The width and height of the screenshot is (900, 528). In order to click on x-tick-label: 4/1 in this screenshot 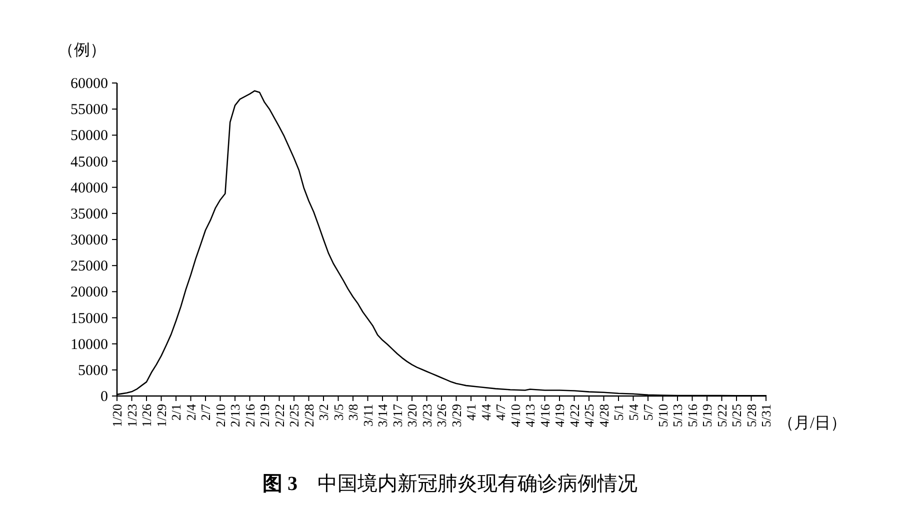, I will do `click(471, 412)`.